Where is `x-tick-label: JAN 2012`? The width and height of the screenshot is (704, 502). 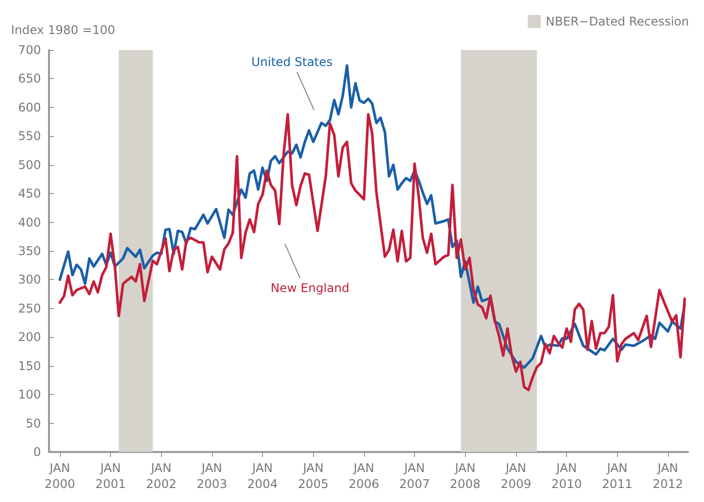
x-tick-label: JAN 2012 is located at coordinates (668, 476).